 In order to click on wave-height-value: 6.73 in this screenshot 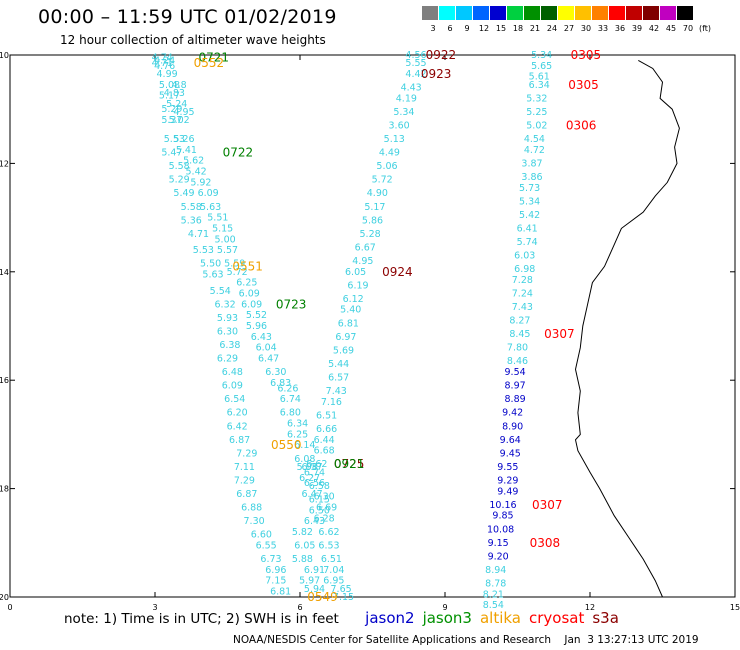, I will do `click(270, 559)`.